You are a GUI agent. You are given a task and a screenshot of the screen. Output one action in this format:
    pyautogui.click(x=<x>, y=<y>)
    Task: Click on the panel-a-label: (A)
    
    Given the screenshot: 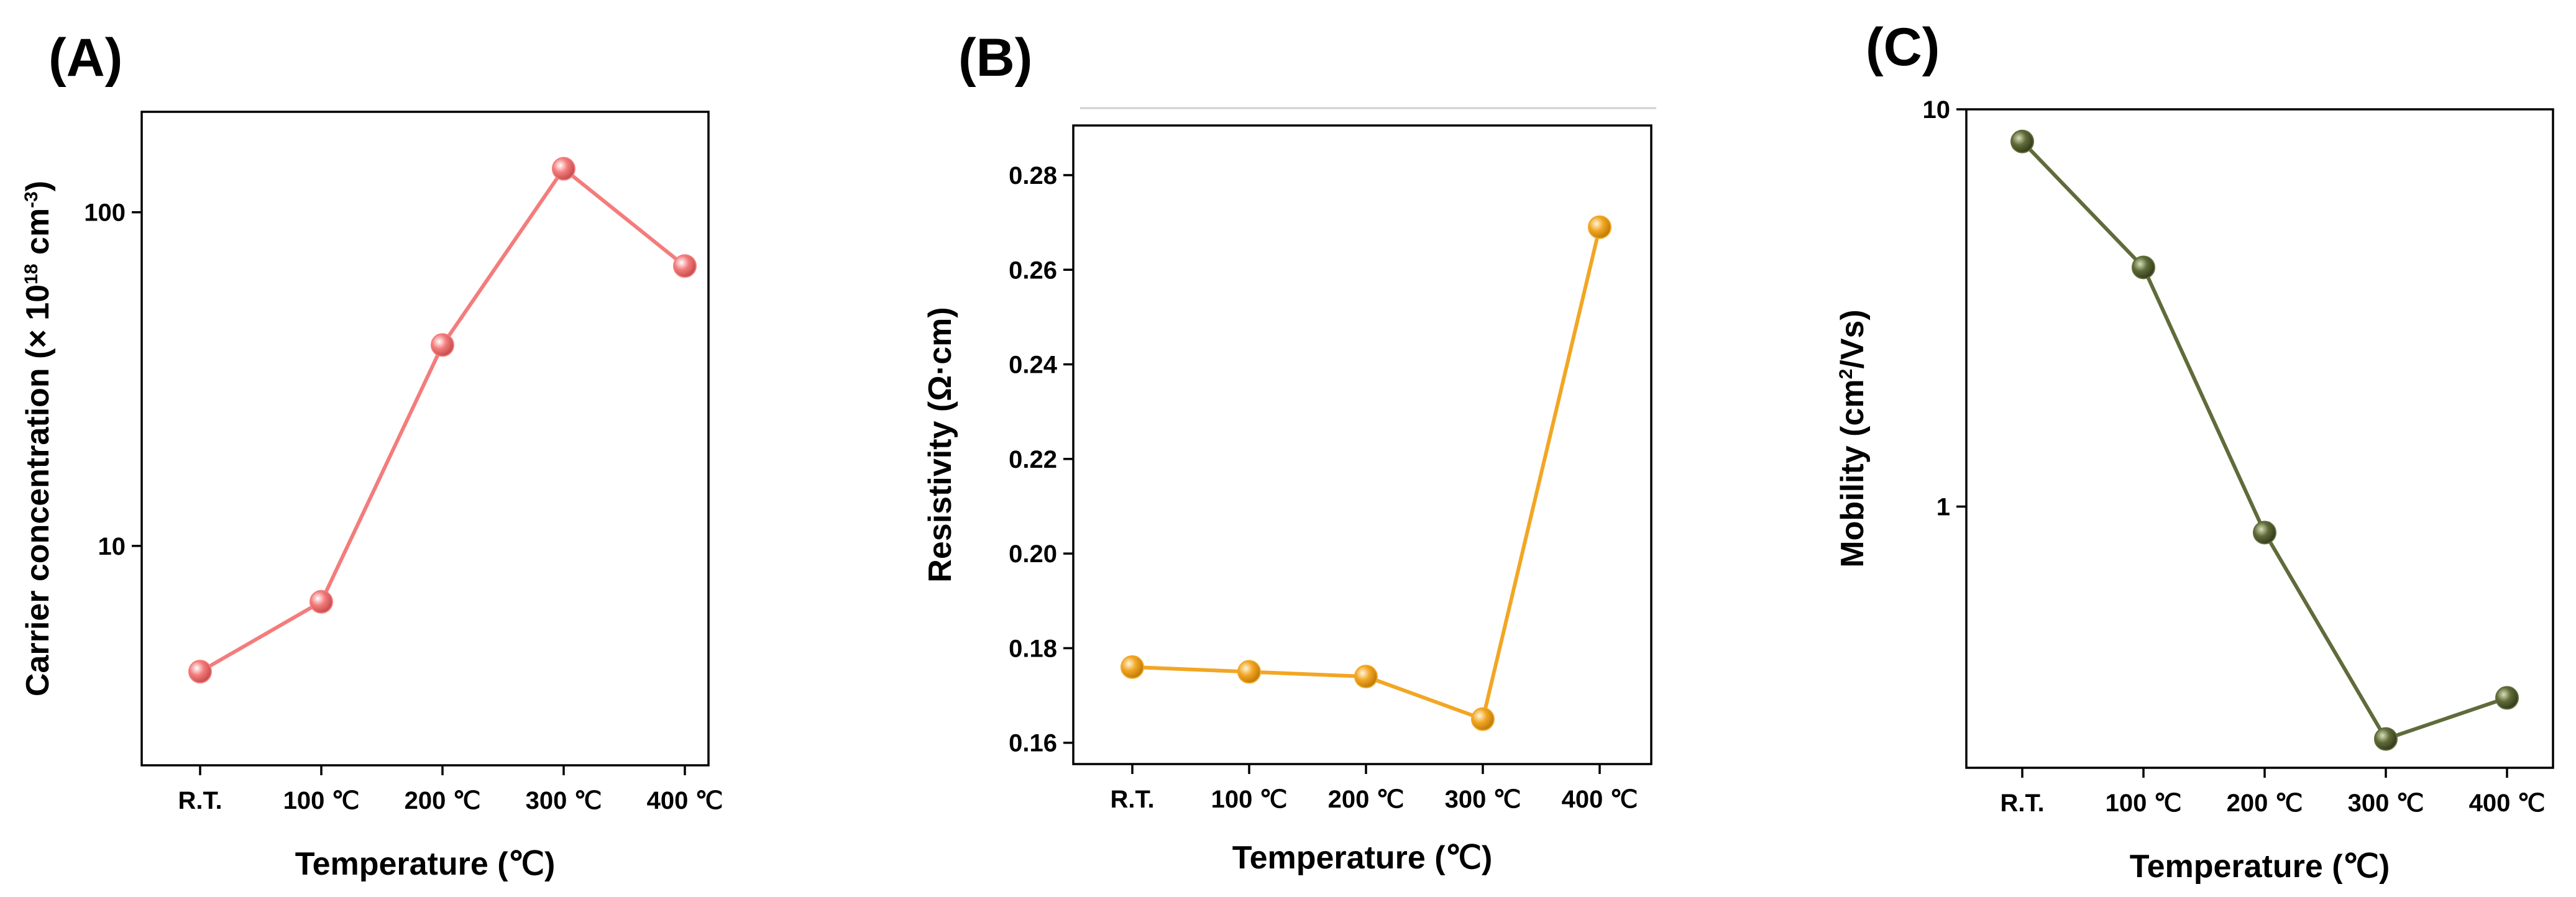 What is the action you would take?
    pyautogui.click(x=85, y=58)
    